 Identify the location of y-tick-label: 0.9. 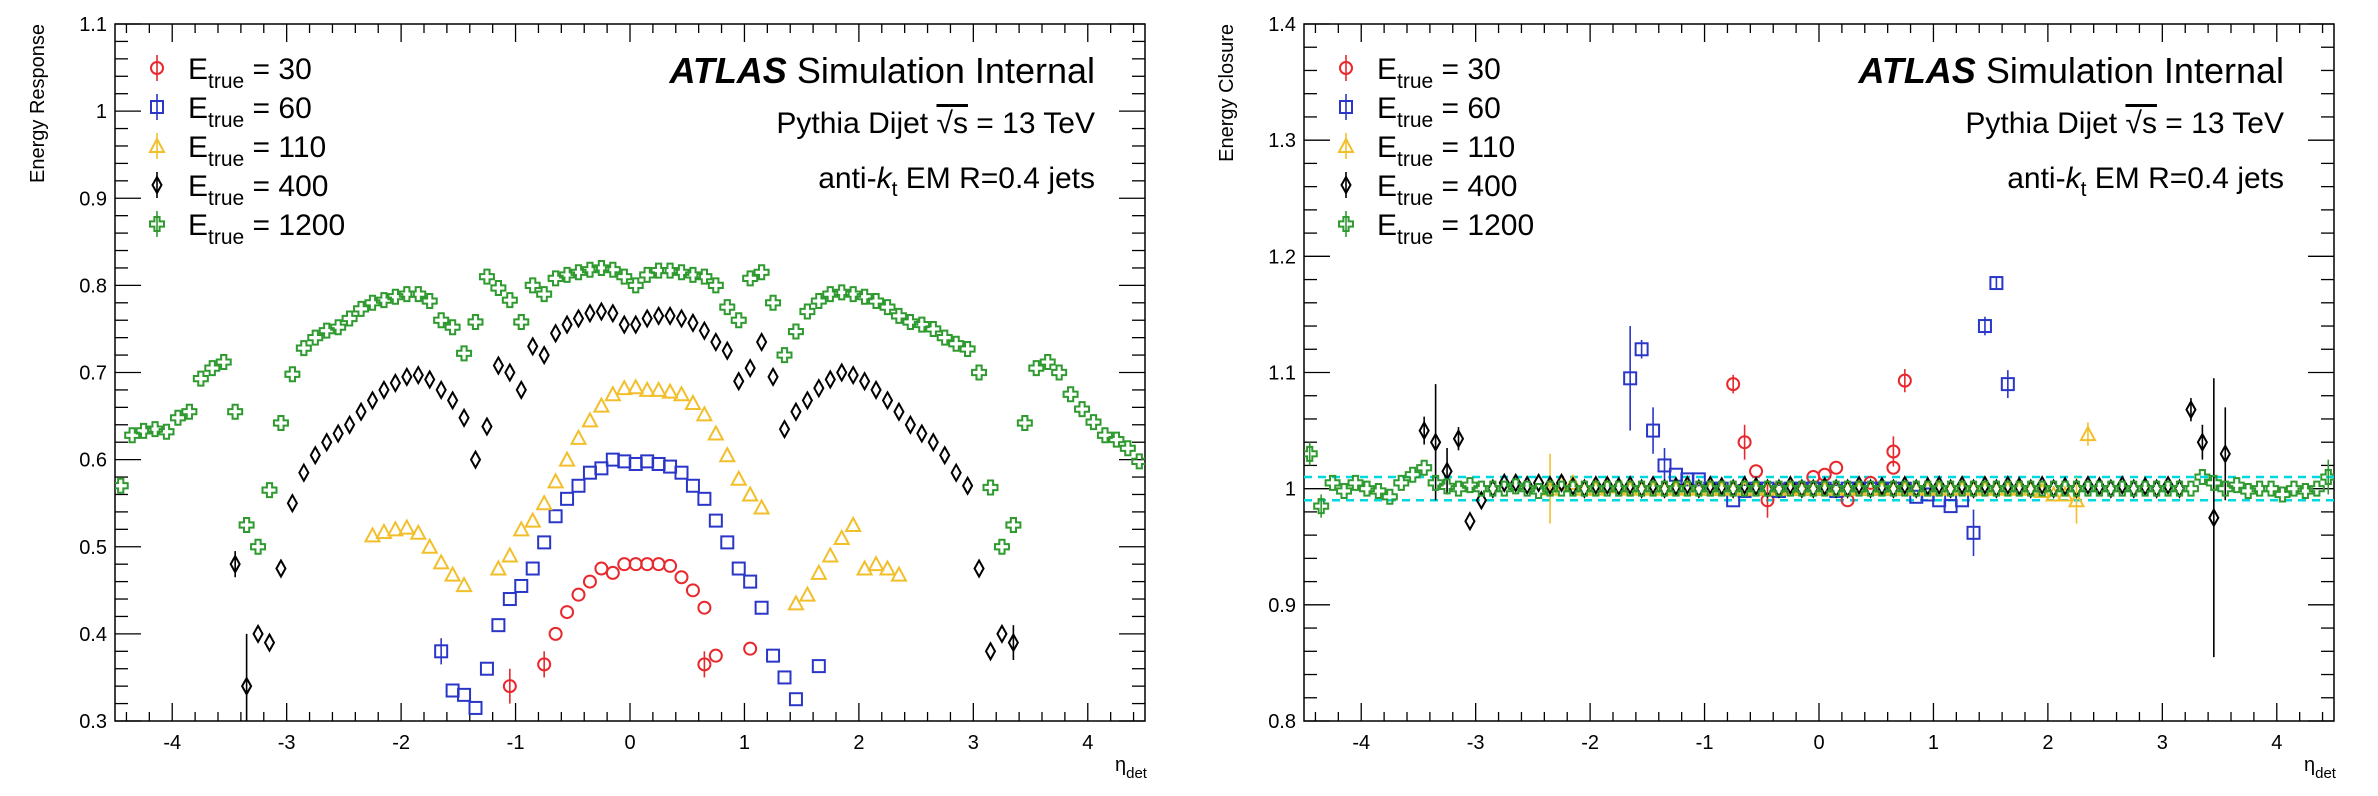
(1282, 606).